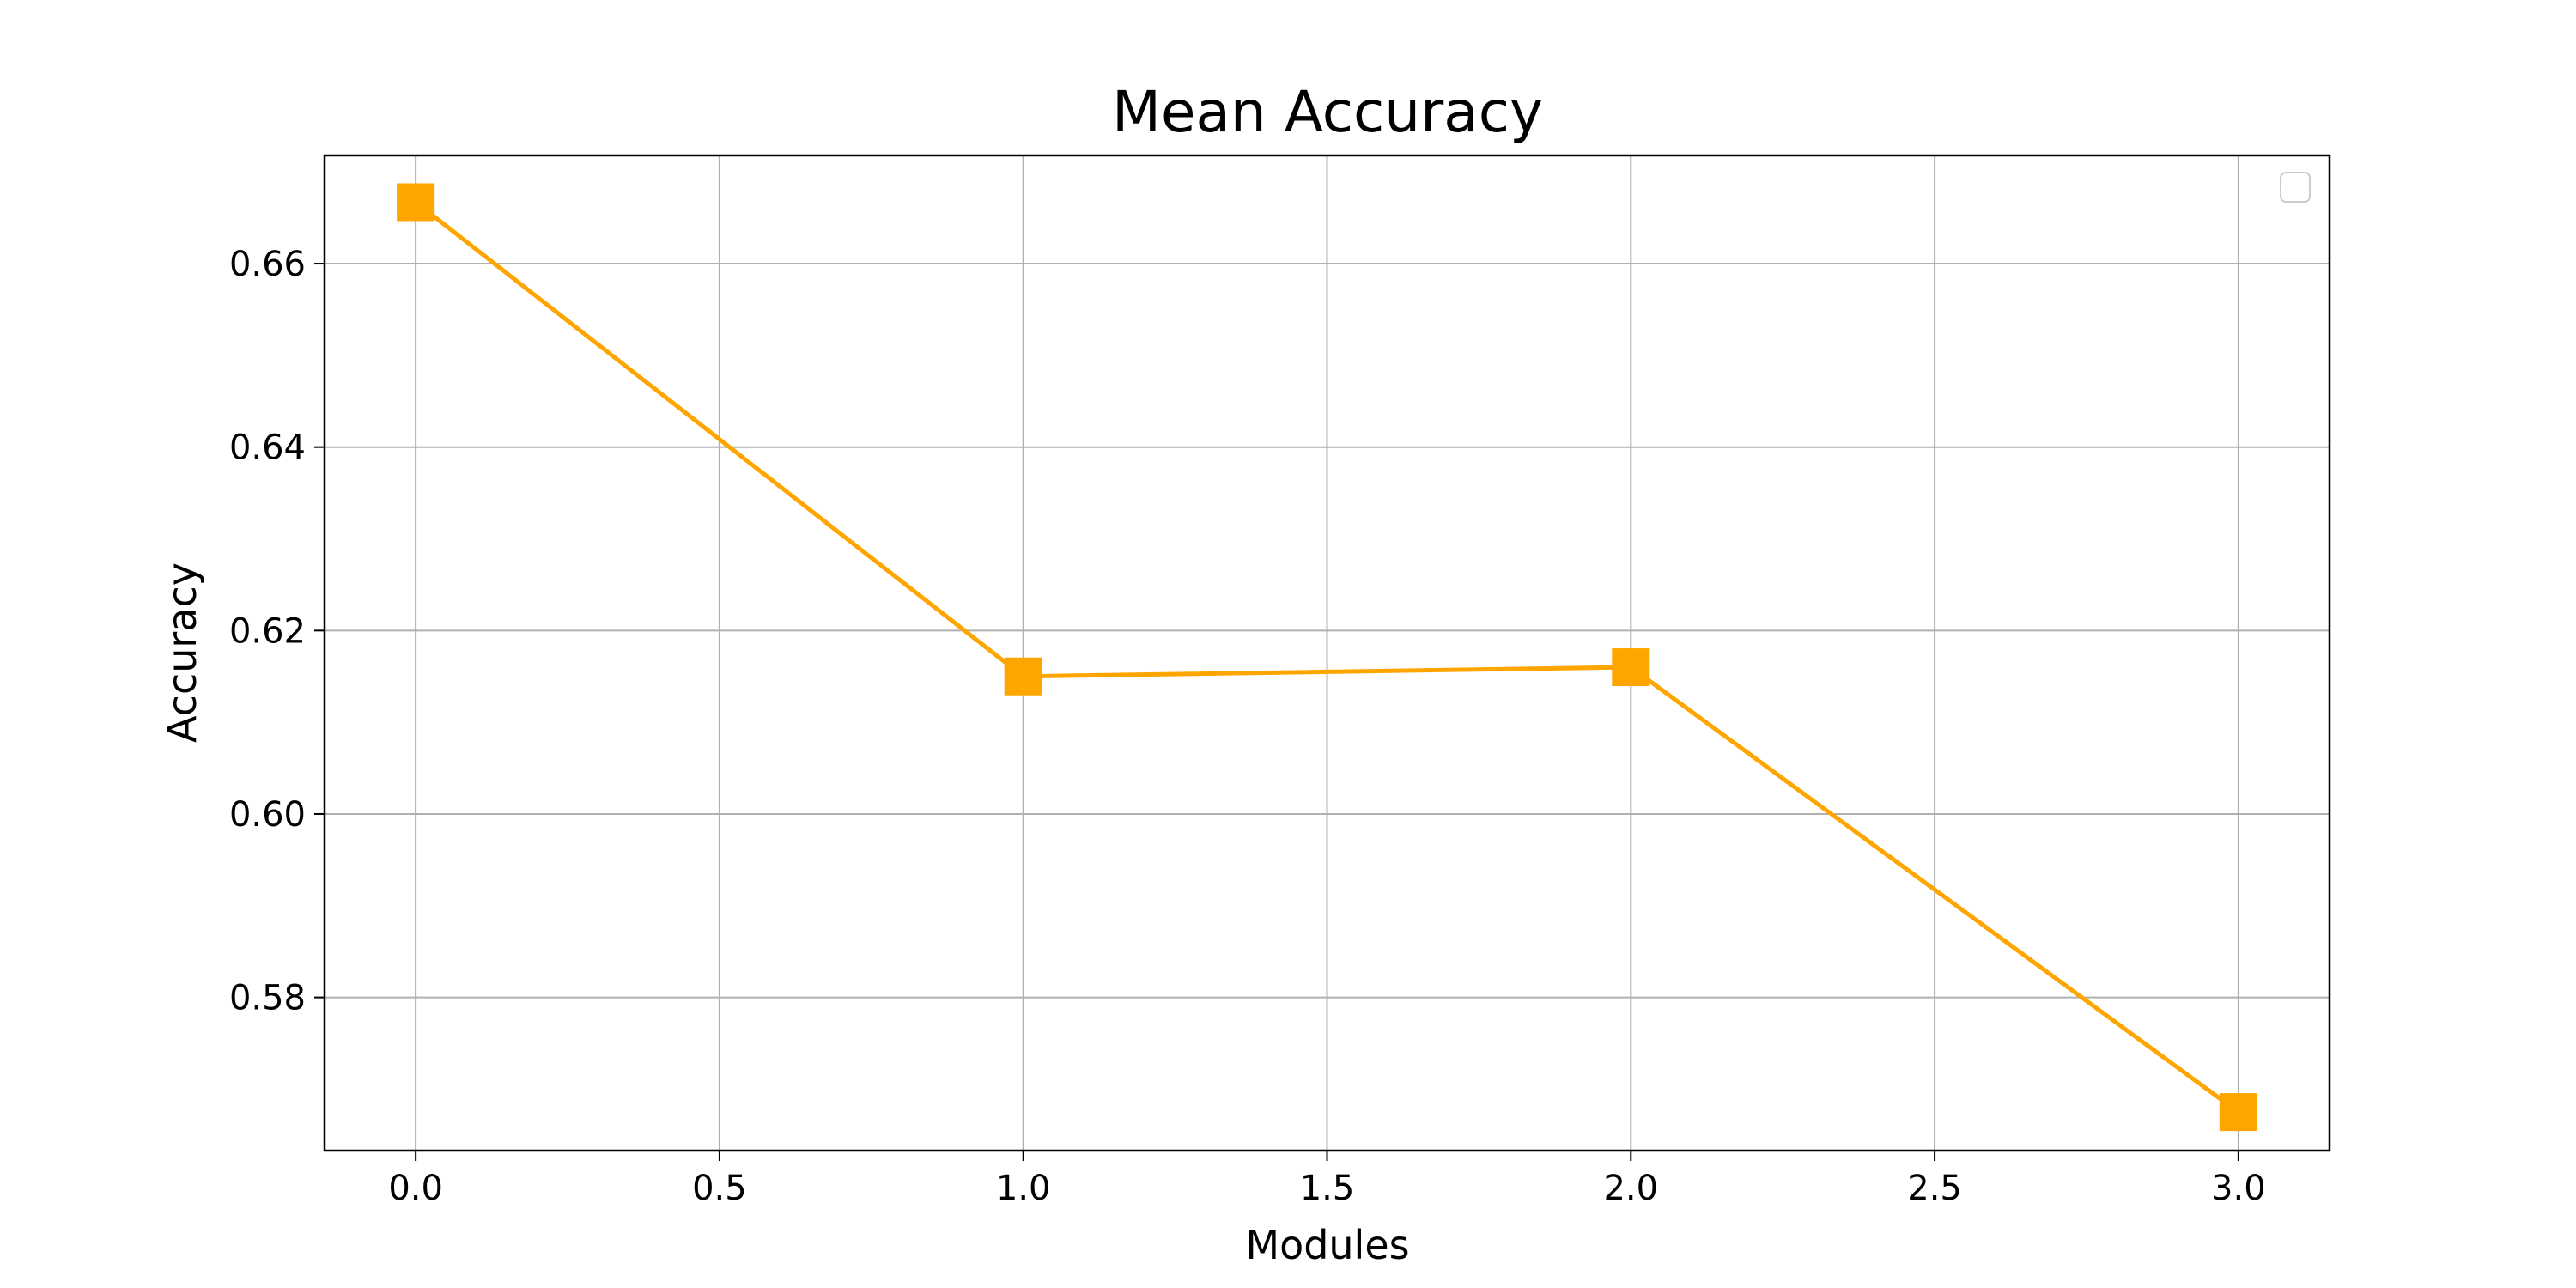 The height and width of the screenshot is (1288, 2576). Describe the element at coordinates (268, 815) in the screenshot. I see `y-tick-label: 0.60` at that location.